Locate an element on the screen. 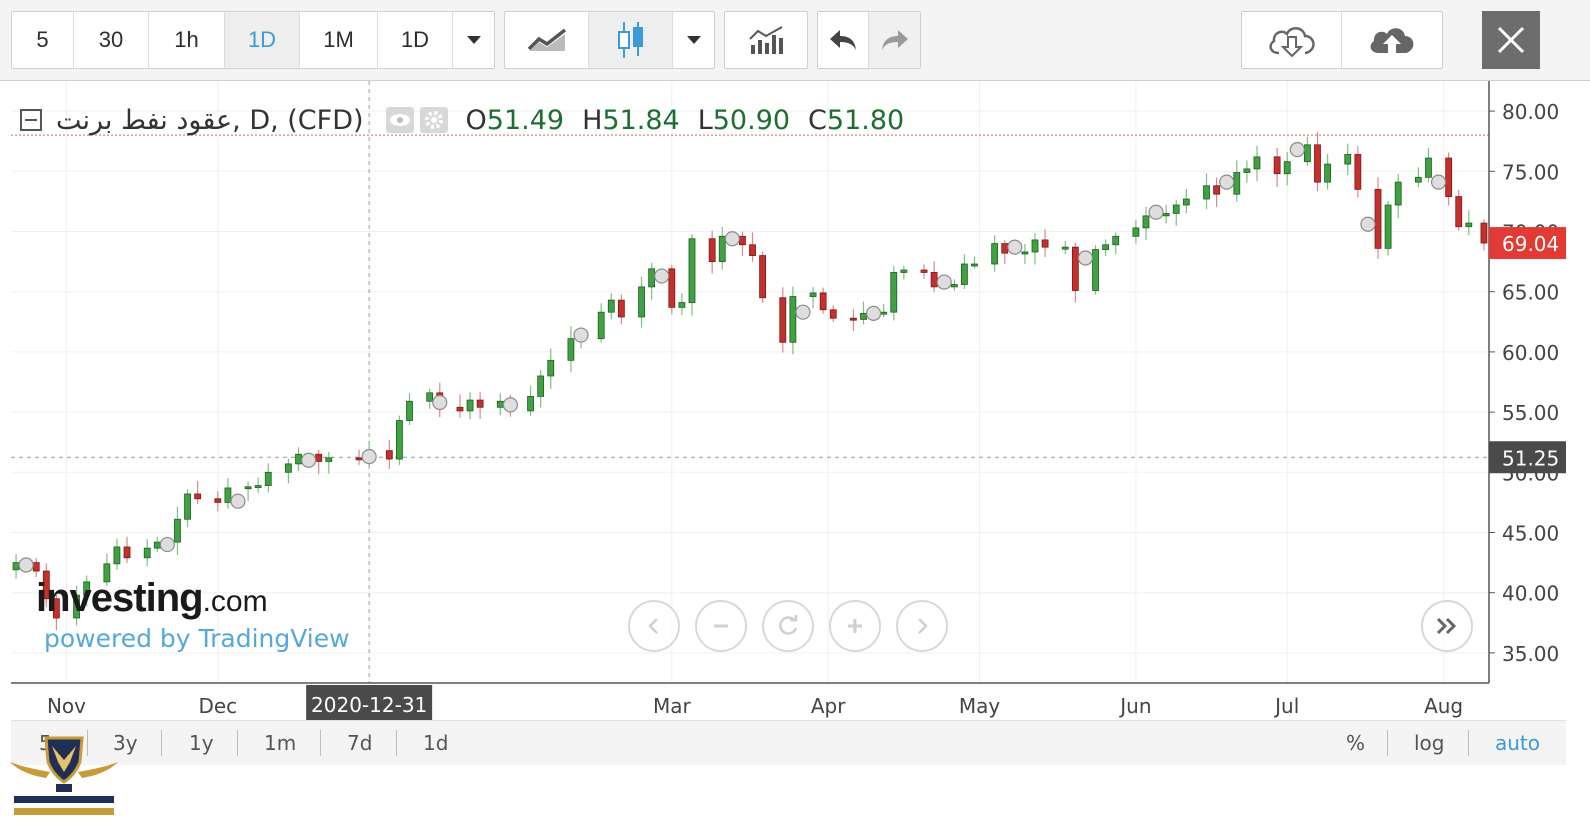 This screenshot has width=1590, height=828. range-bar: 5 3y 1y 1m 7d 1d % log auto is located at coordinates (788, 742).